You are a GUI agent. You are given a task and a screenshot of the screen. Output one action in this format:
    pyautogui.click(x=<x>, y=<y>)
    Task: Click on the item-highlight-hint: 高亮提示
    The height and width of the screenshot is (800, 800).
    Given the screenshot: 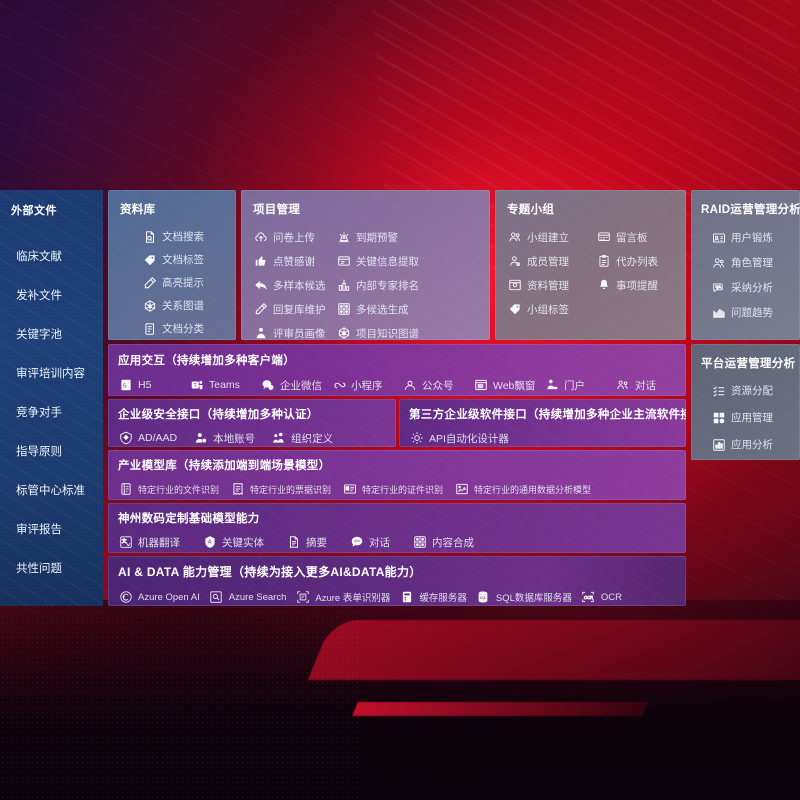 What is the action you would take?
    pyautogui.click(x=178, y=282)
    